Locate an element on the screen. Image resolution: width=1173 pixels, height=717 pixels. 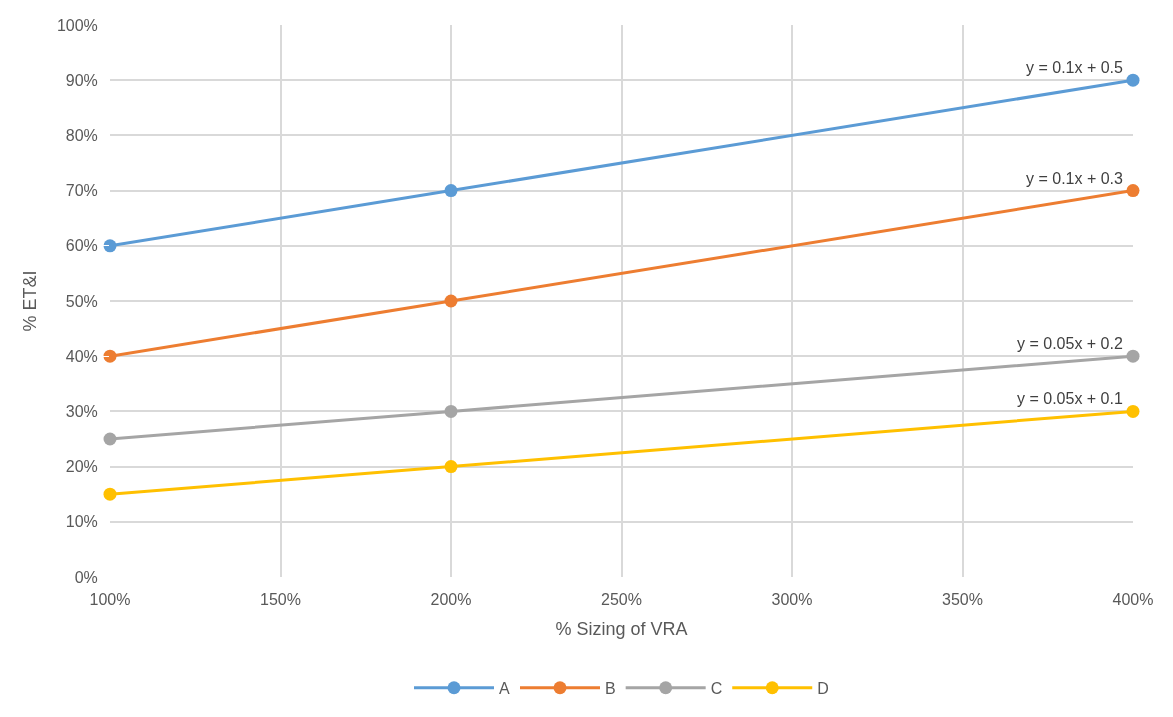
x-tick-label: 100% is located at coordinates (110, 600).